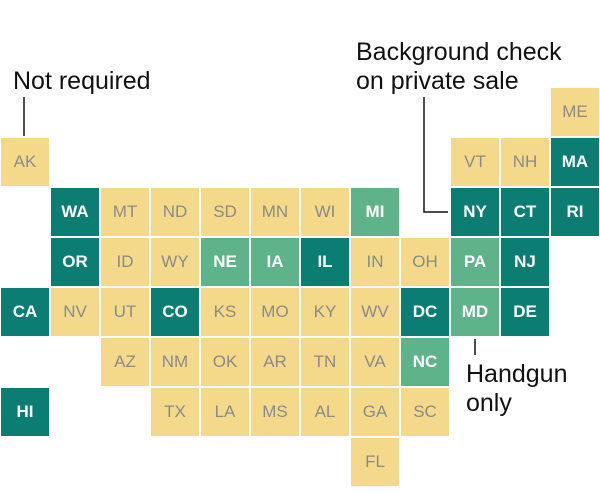  Describe the element at coordinates (225, 262) in the screenshot. I see `state-tile-ne: NE` at that location.